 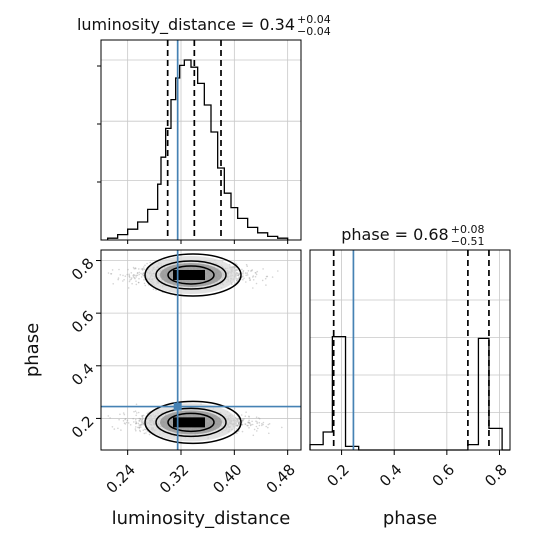 I want to click on phase-ytick-label-2: 0.6, so click(x=83, y=322).